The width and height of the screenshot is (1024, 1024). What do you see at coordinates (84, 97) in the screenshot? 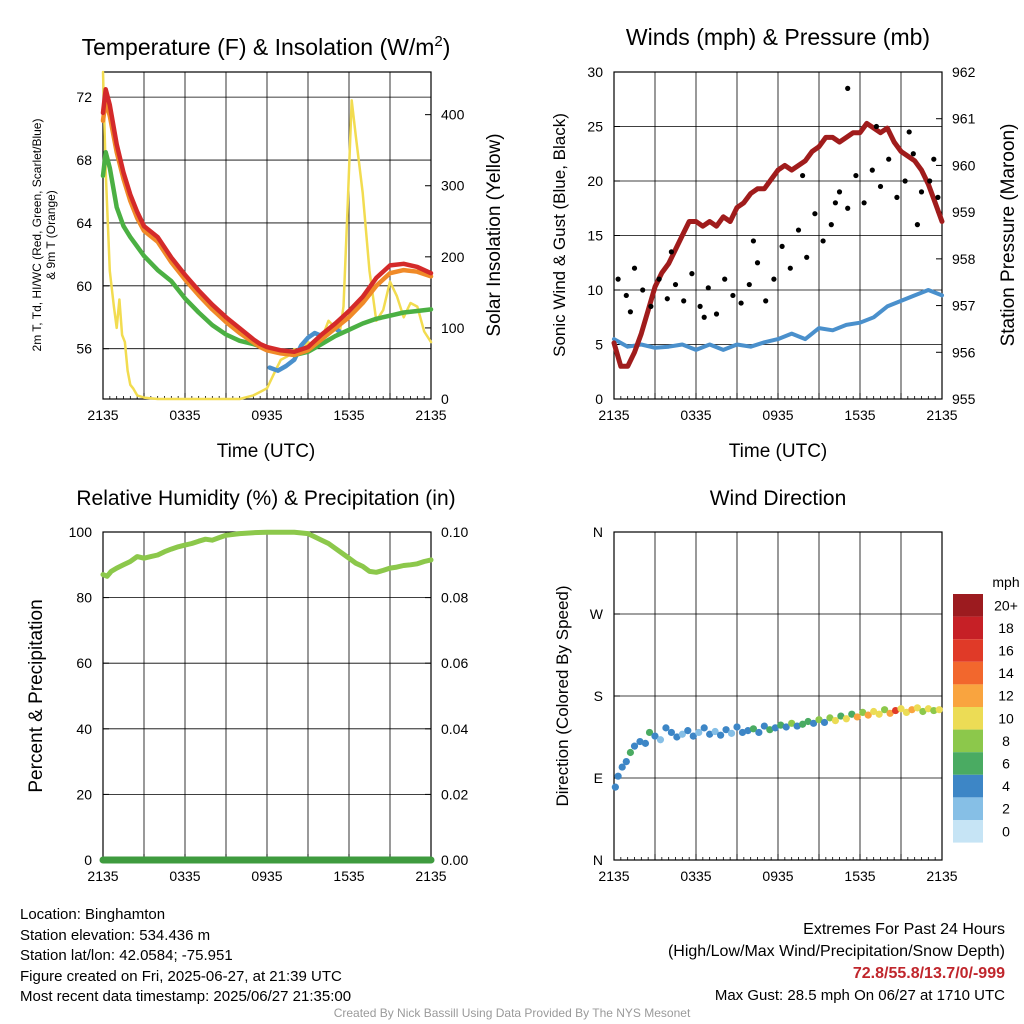
I see `y-tick-label: 72` at bounding box center [84, 97].